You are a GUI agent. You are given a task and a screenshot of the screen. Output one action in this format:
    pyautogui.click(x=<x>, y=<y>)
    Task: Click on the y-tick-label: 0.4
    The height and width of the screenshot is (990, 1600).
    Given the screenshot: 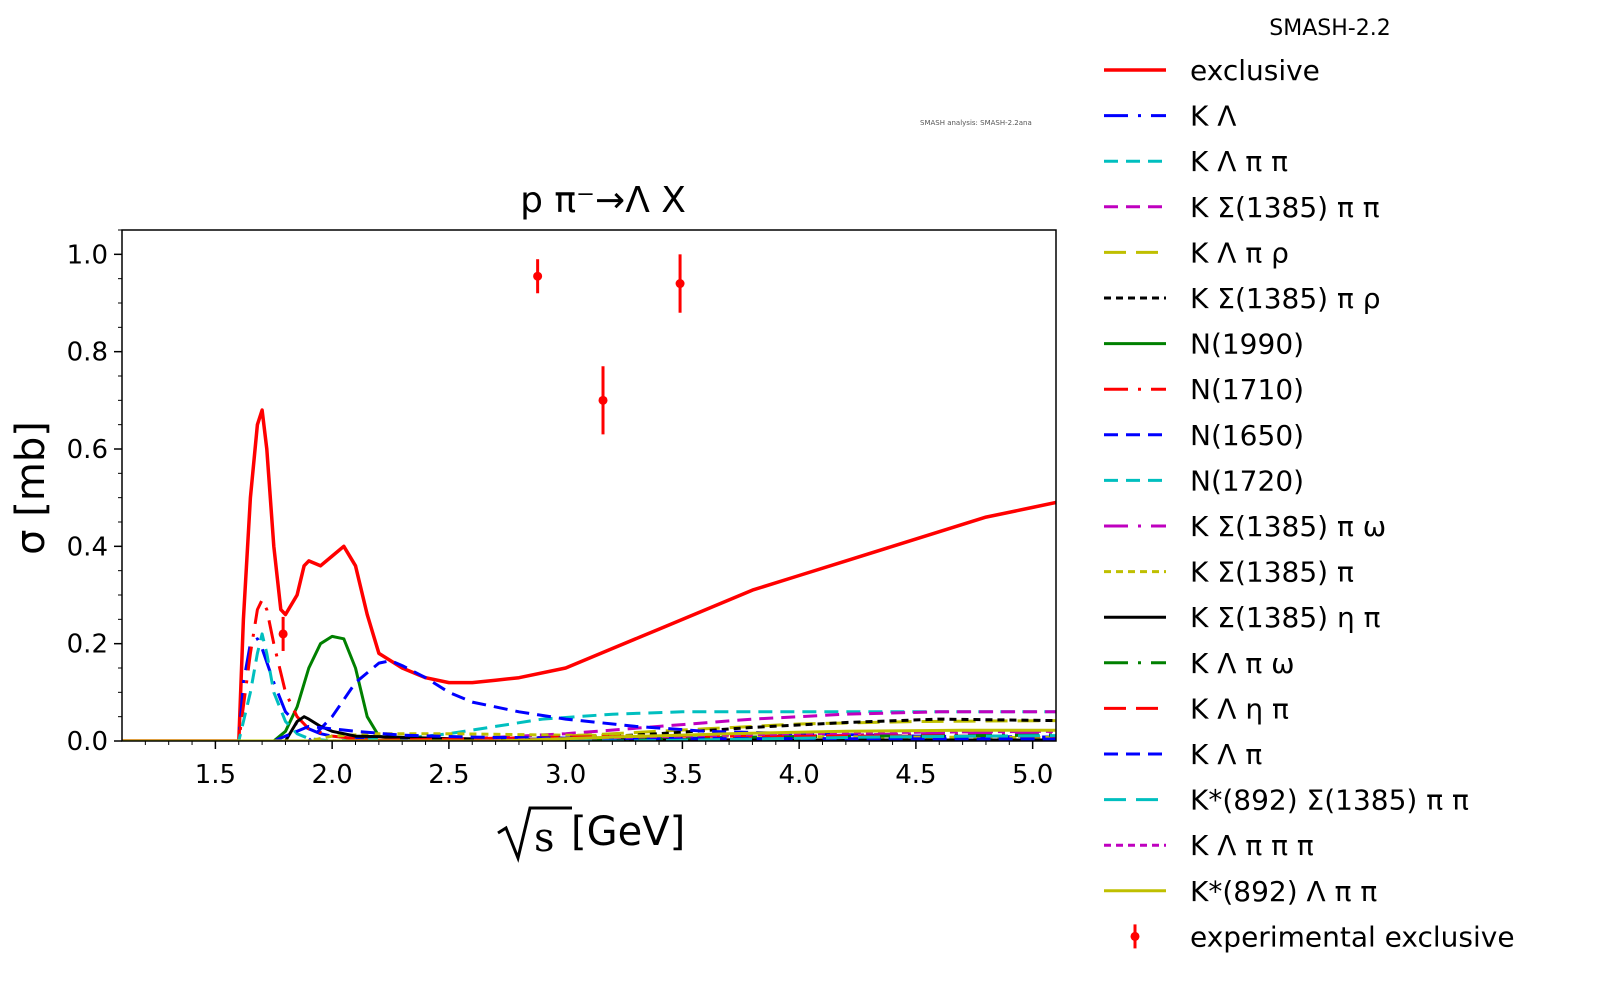 What is the action you would take?
    pyautogui.click(x=87, y=547)
    